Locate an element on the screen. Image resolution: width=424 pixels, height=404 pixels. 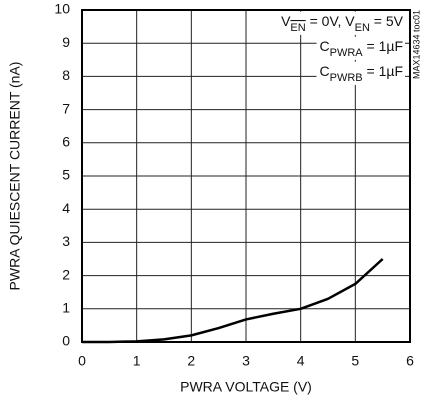
annotation-part: = 0V, V is located at coordinates (331, 21).